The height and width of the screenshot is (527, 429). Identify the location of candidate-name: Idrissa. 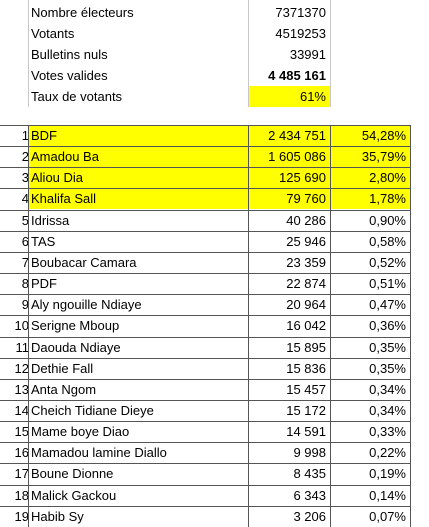
(50, 220).